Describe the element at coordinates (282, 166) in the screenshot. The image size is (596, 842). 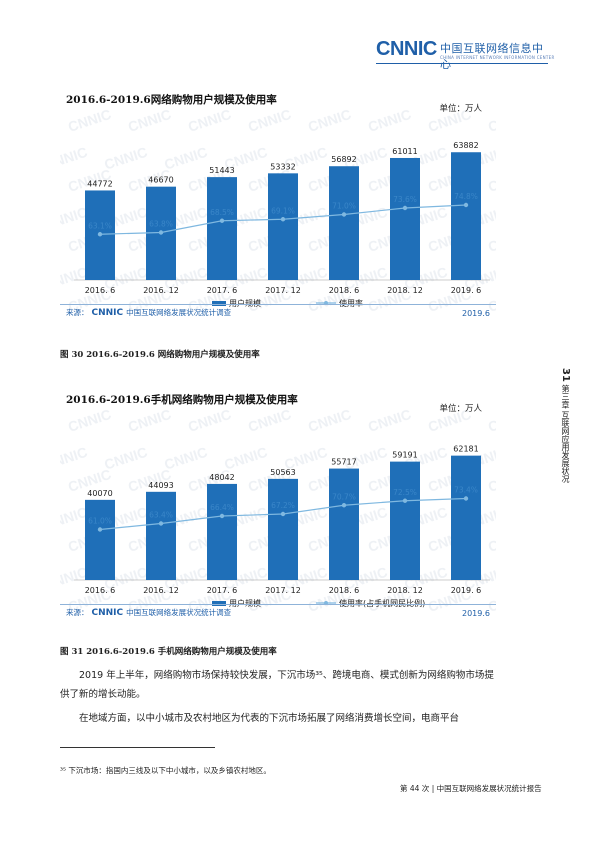
I see `bar-value-label: 53332` at that location.